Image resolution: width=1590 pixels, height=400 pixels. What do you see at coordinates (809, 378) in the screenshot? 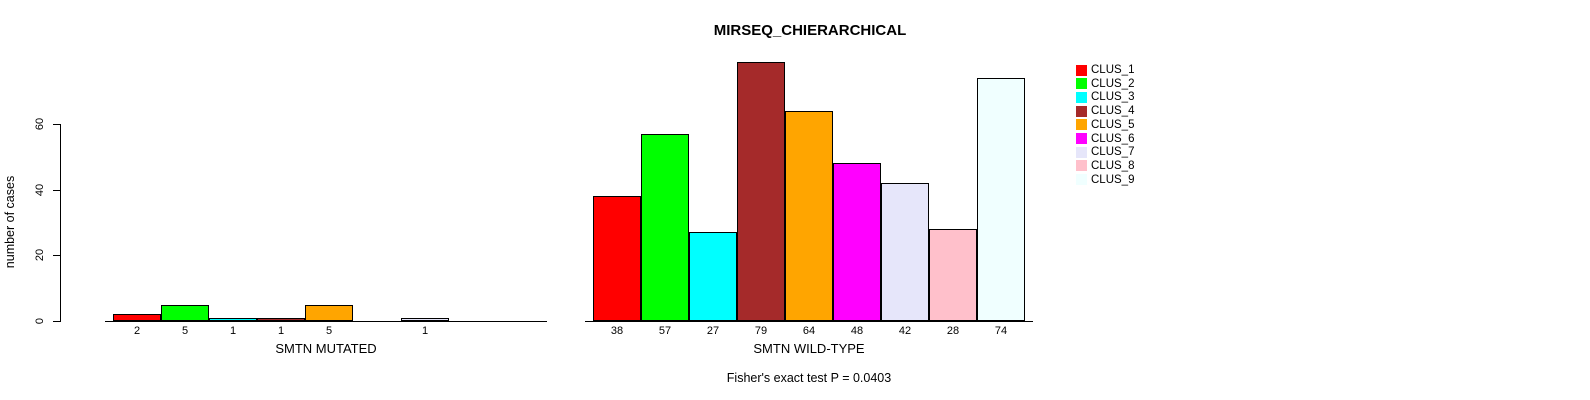
I see `fisher-test-note: Fisher's exact test P = 0.0403` at bounding box center [809, 378].